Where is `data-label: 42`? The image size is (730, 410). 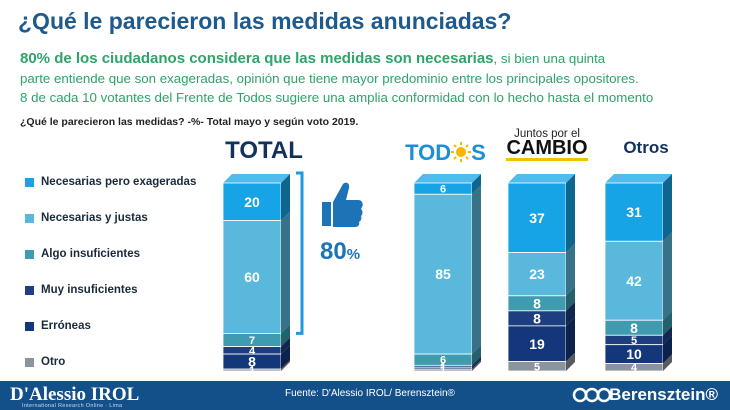
data-label: 42 is located at coordinates (634, 281).